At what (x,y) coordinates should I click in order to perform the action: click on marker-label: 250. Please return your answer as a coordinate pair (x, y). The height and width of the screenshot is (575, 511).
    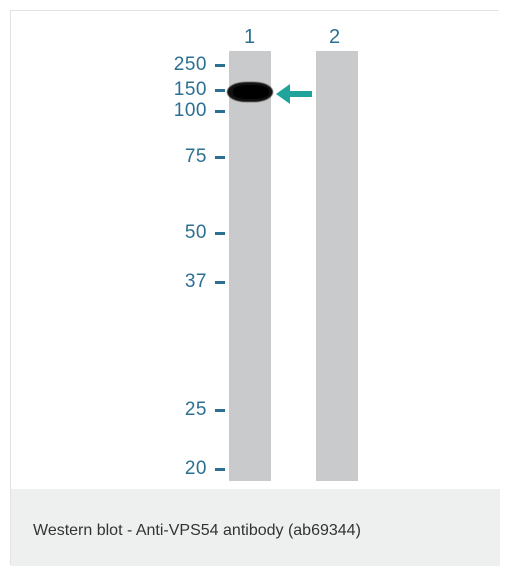
    Looking at the image, I should click on (190, 64).